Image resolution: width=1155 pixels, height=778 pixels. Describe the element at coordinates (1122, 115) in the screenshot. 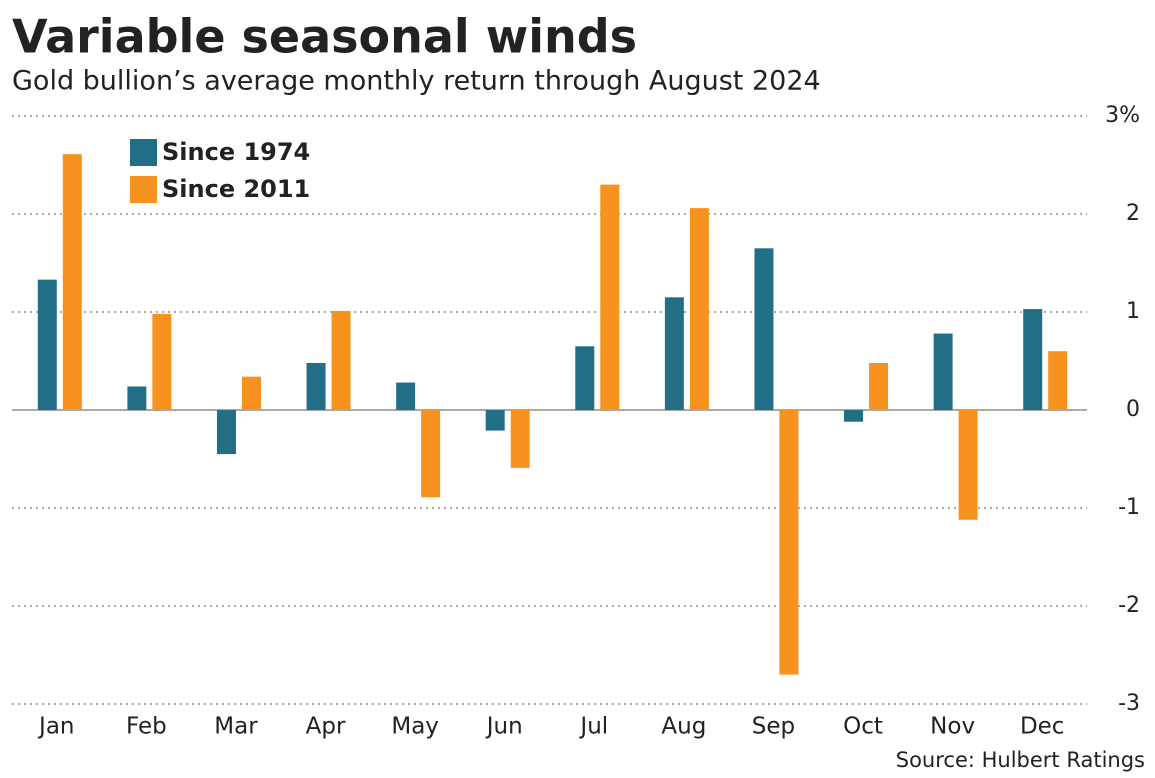

I see `y-tick-label: 3%` at that location.